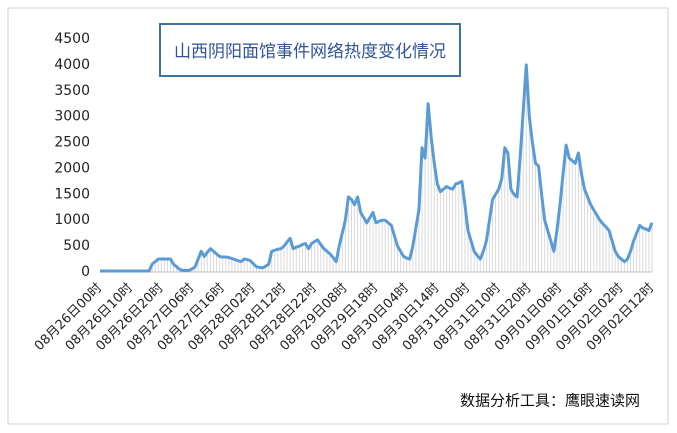  I want to click on y-tick-label: 2500, so click(72, 143).